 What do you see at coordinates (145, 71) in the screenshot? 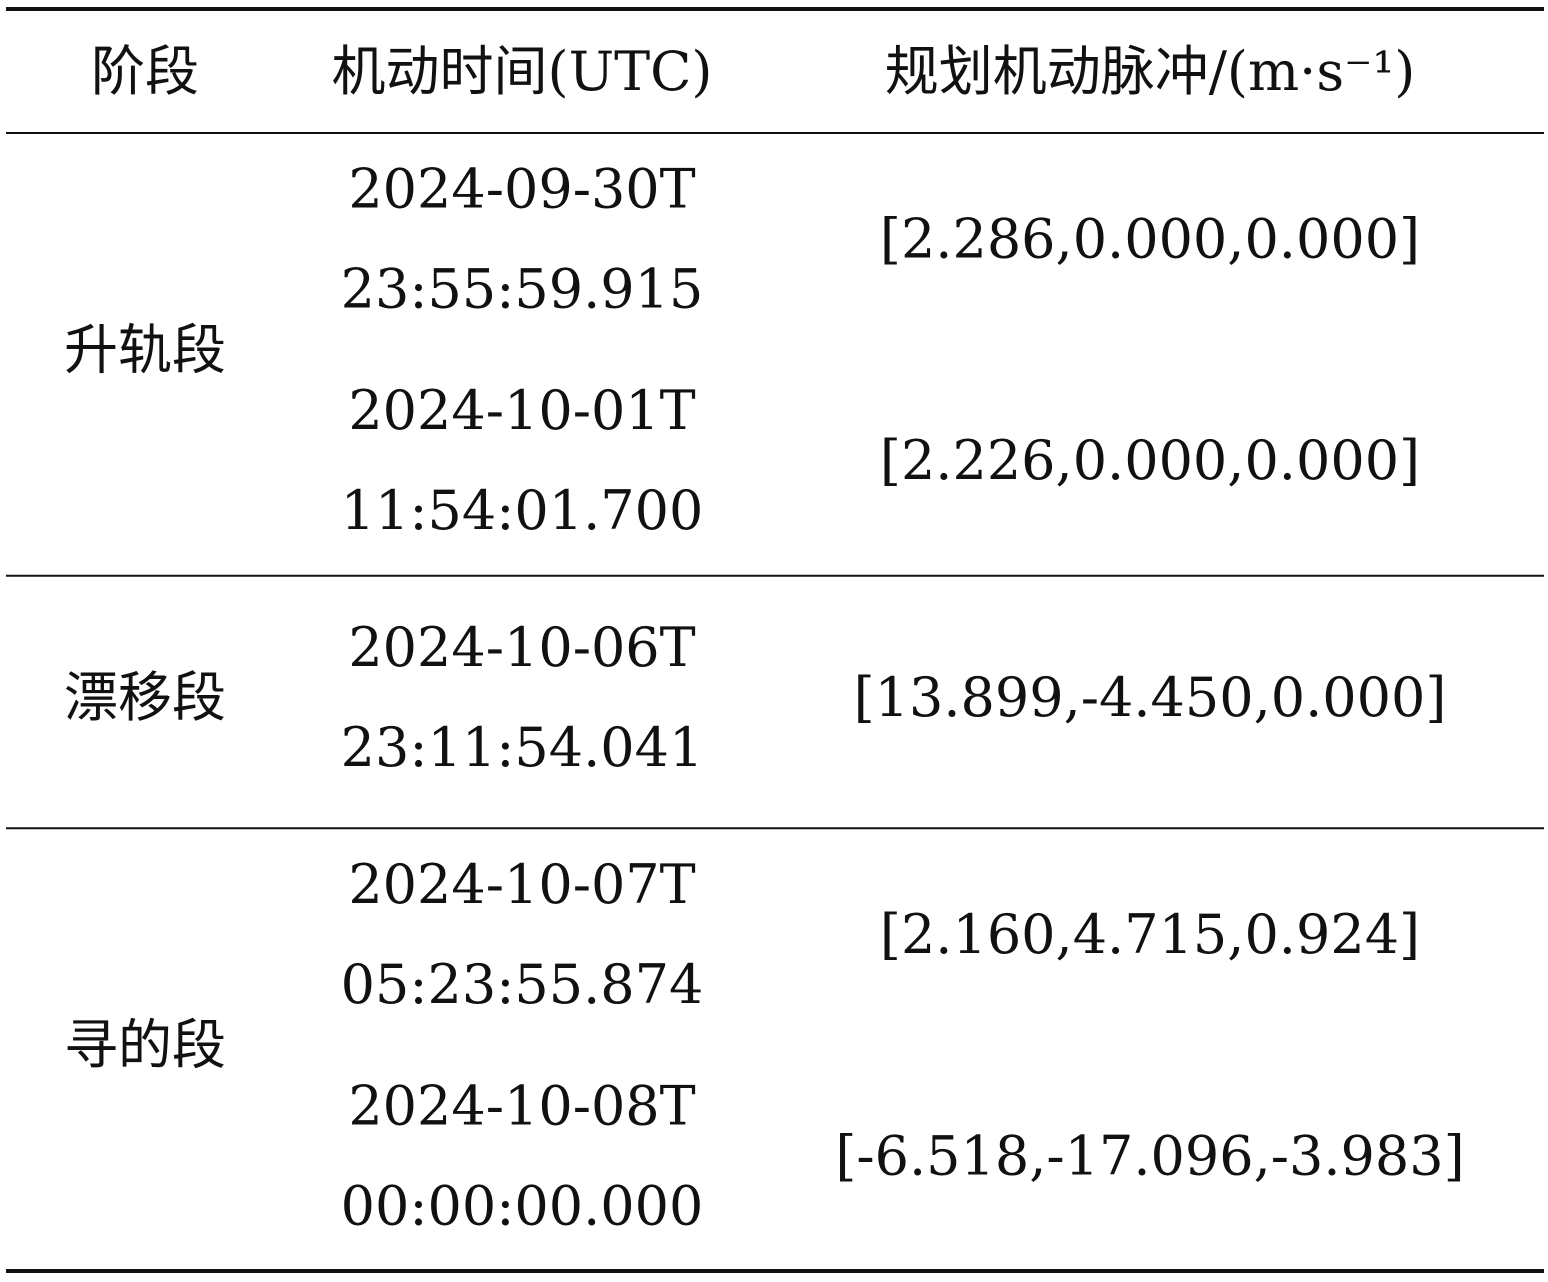
I see `header-cell: 阶段` at bounding box center [145, 71].